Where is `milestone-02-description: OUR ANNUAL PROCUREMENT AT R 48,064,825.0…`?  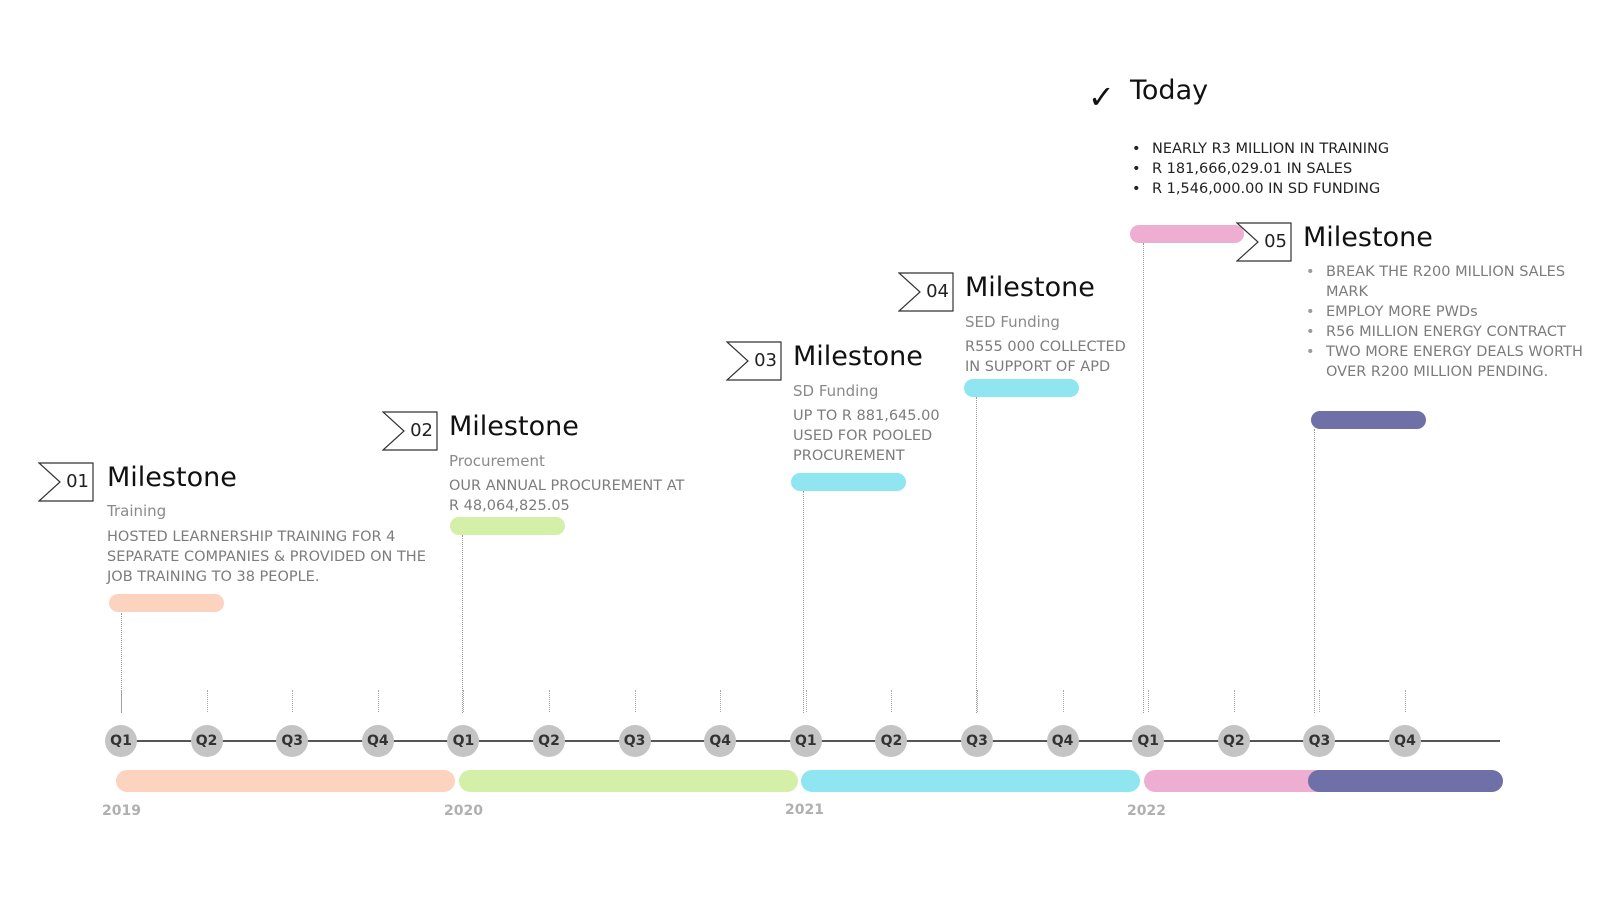 milestone-02-description: OUR ANNUAL PROCUREMENT AT R 48,064,825.0… is located at coordinates (567, 496).